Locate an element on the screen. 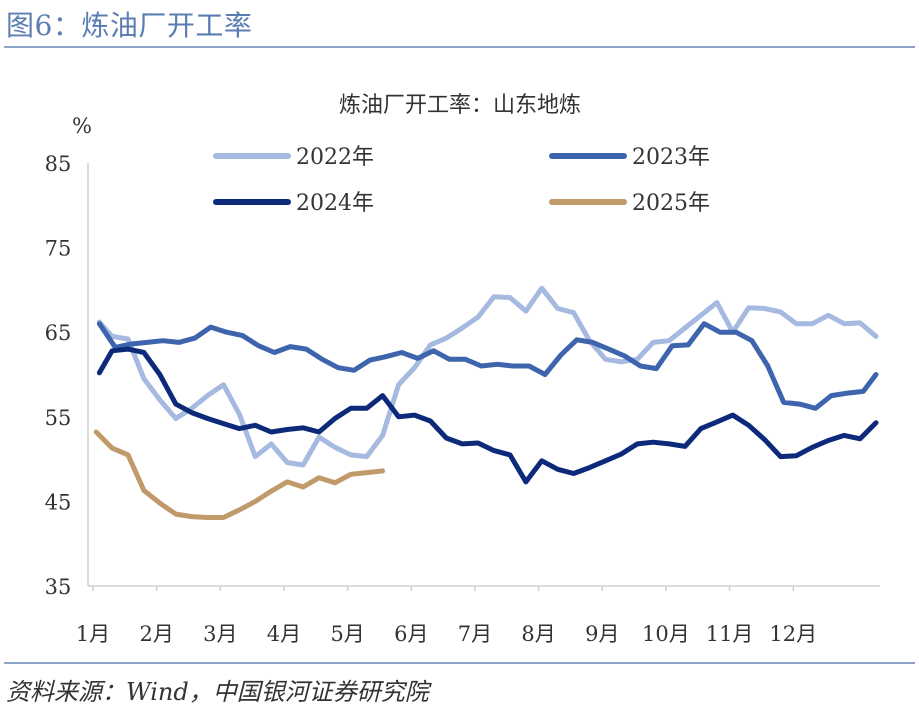  x-tick-label: 7月 is located at coordinates (475, 634).